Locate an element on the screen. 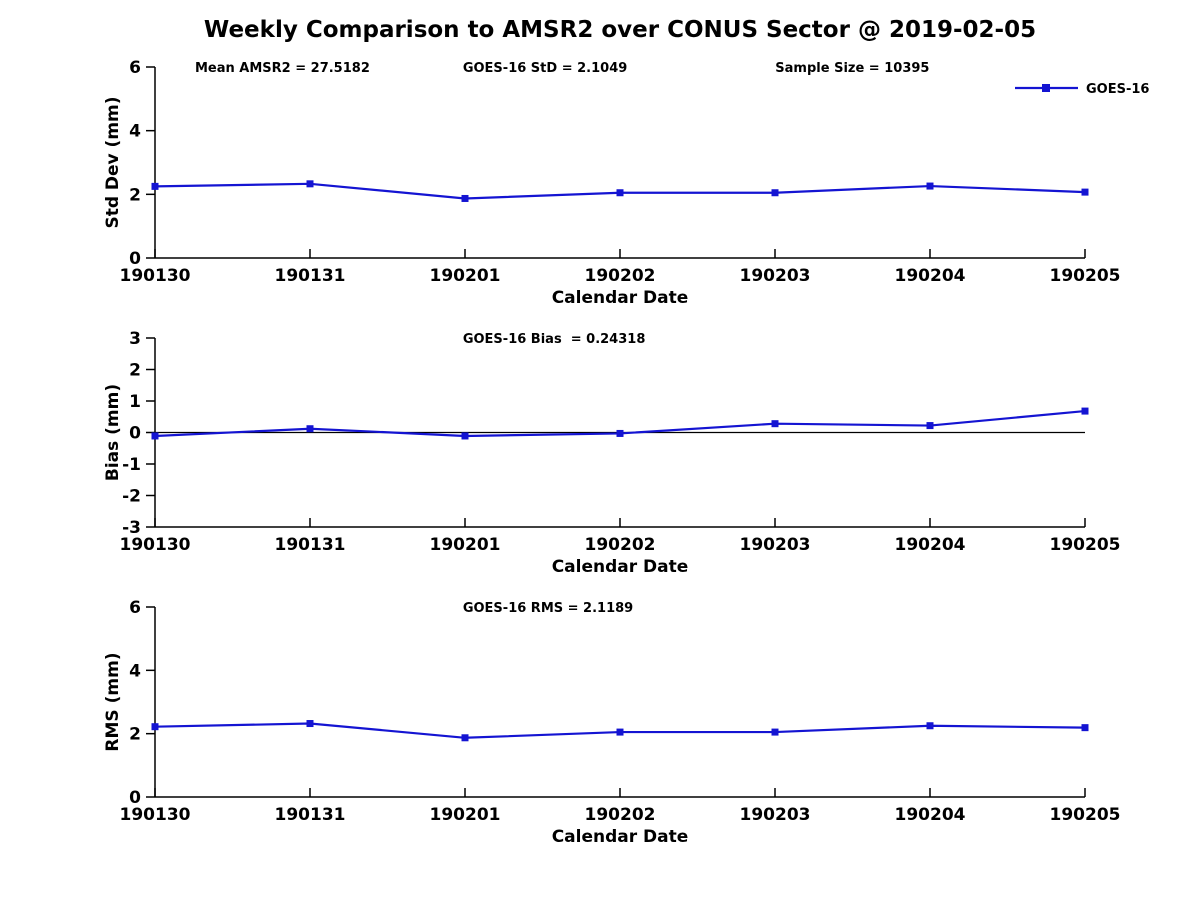 The height and width of the screenshot is (900, 1200). y-tick-label: -1 is located at coordinates (131, 465).